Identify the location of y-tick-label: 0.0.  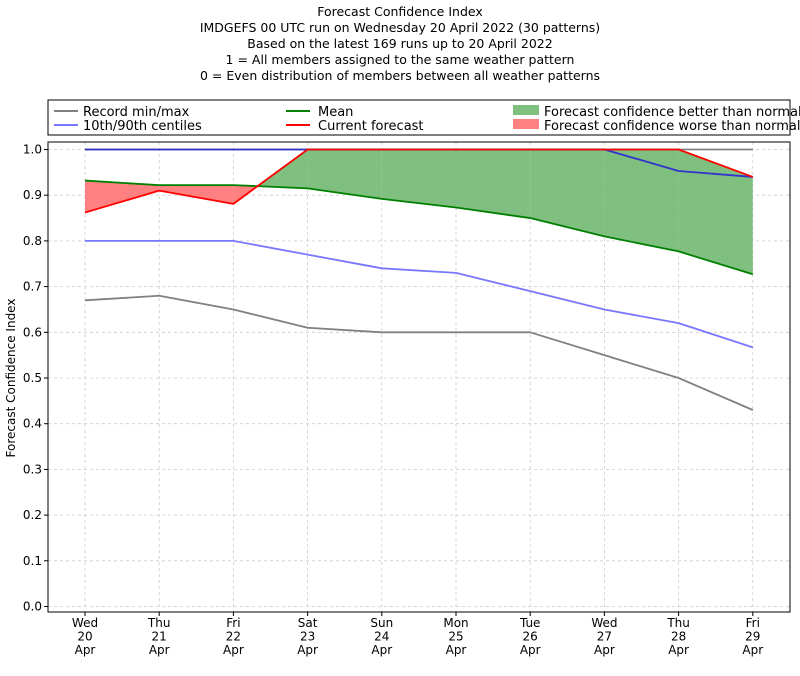
(32, 607).